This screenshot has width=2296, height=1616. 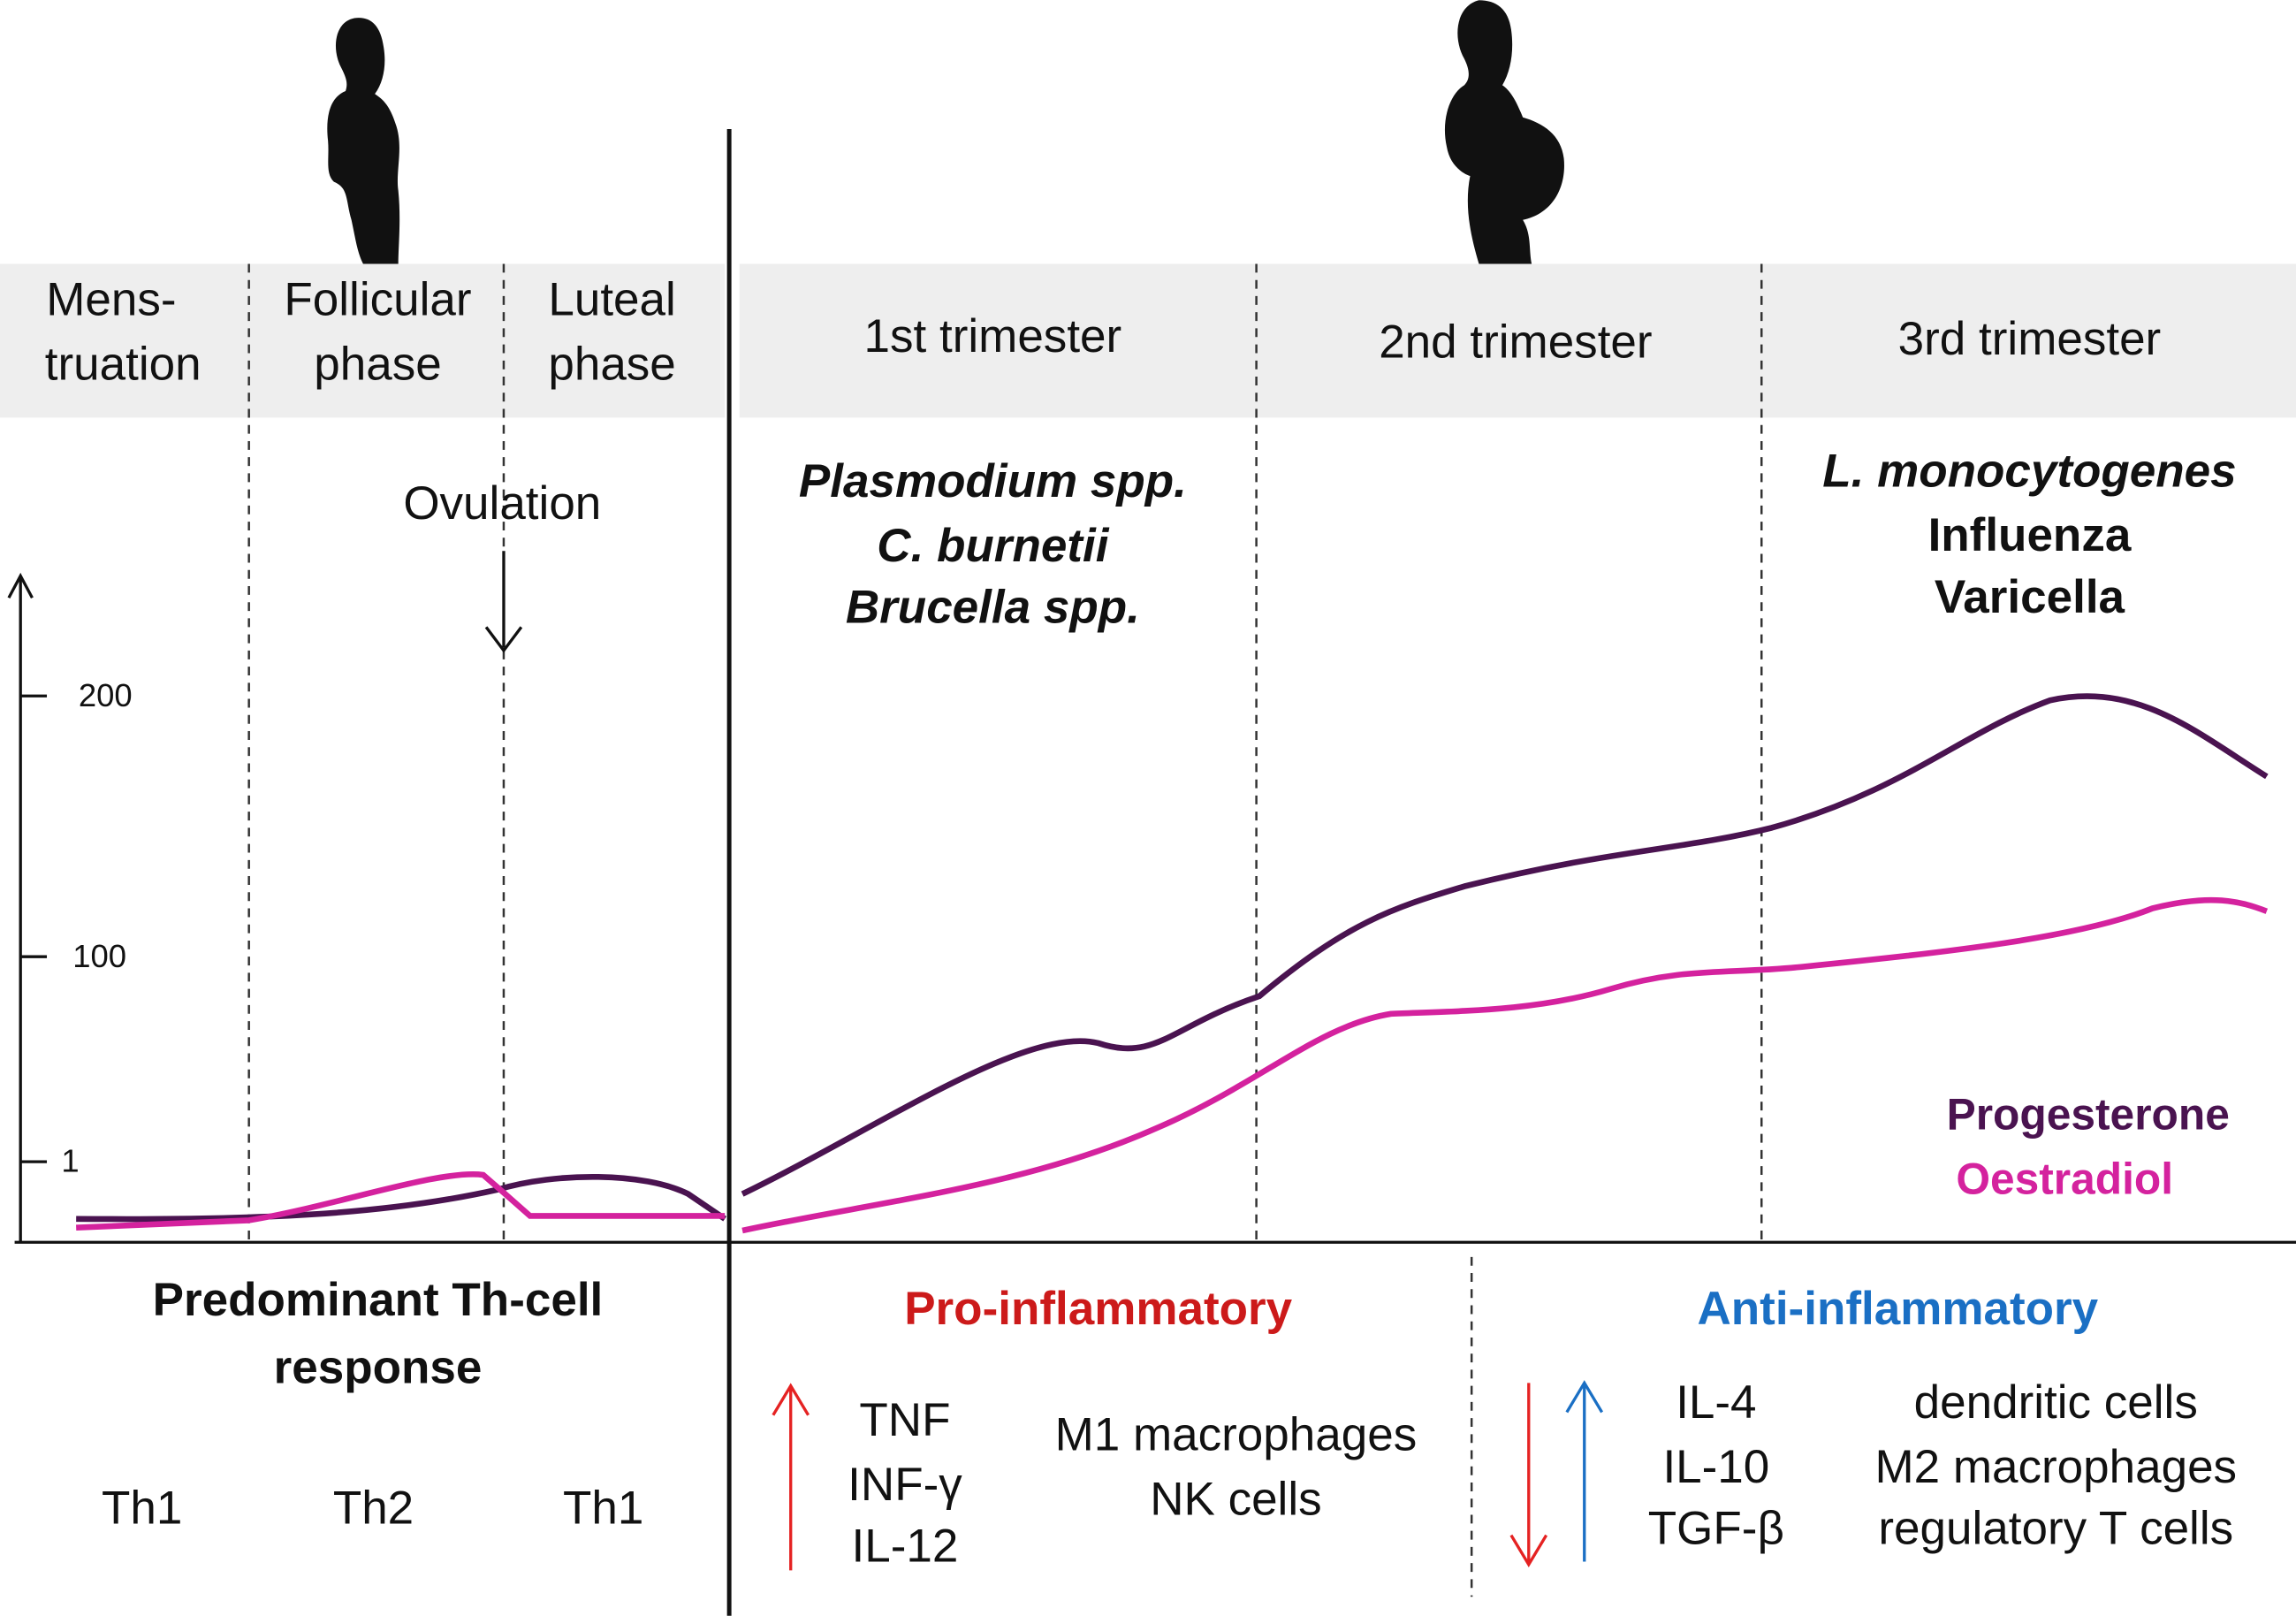 What do you see at coordinates (70, 1161) in the screenshot?
I see `y-tick-label: 1` at bounding box center [70, 1161].